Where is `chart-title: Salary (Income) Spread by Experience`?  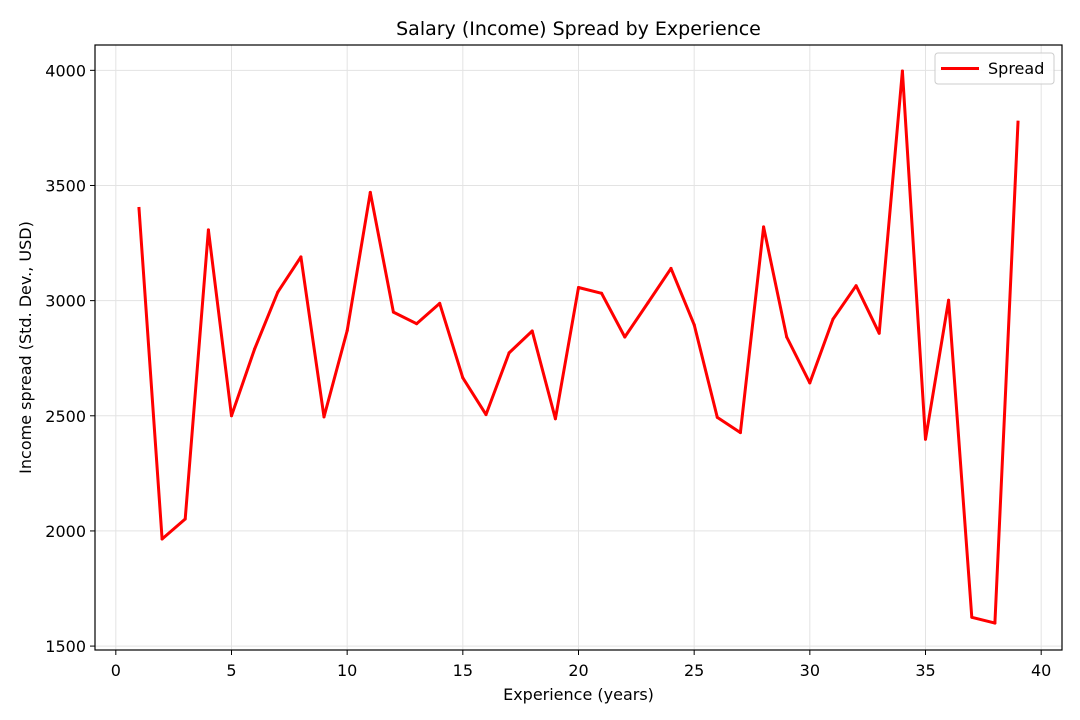
chart-title: Salary (Income) Spread by Experience is located at coordinates (578, 29).